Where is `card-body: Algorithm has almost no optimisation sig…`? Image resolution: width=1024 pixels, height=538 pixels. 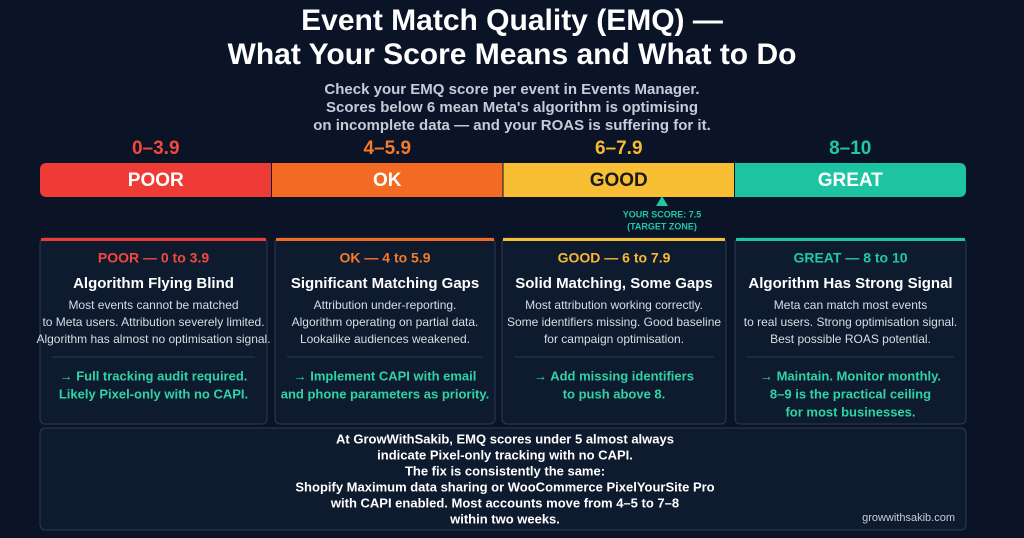 card-body: Algorithm has almost no optimisation sig… is located at coordinates (153, 339).